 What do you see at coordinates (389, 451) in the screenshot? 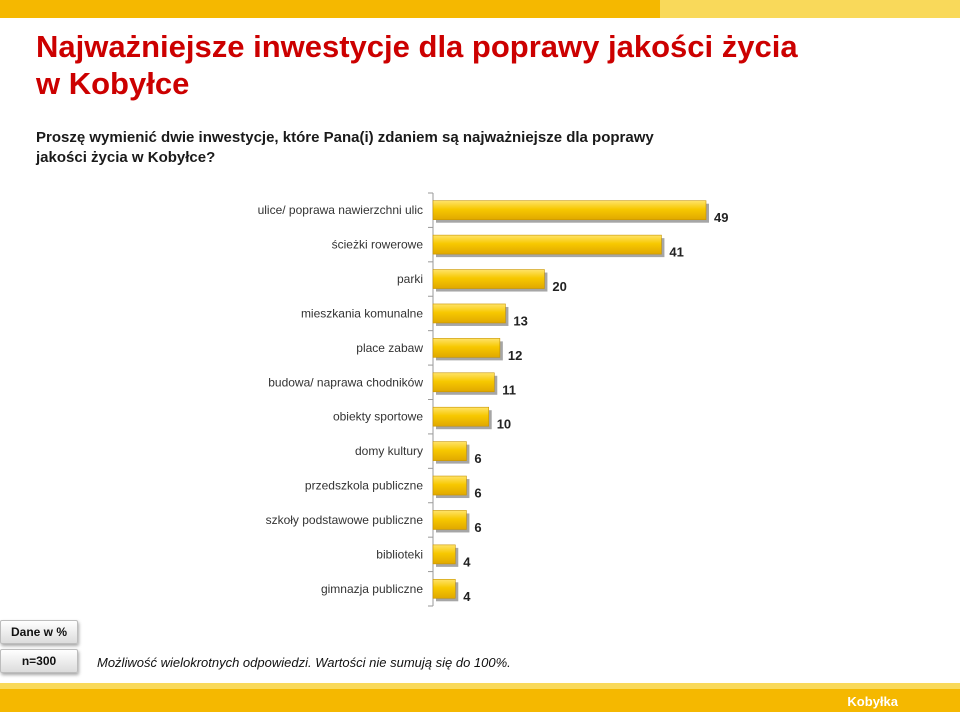
I see `category-label: domy kultury` at bounding box center [389, 451].